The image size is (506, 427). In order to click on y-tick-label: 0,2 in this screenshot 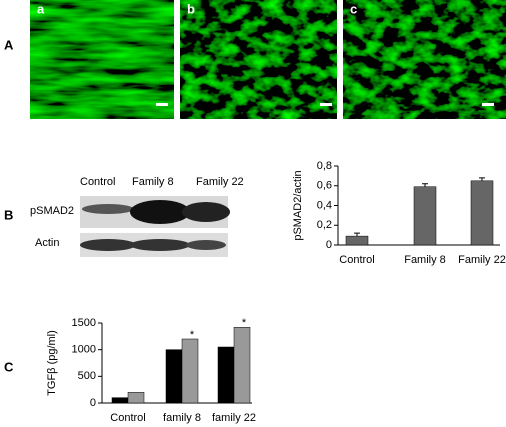, I will do `click(324, 225)`.